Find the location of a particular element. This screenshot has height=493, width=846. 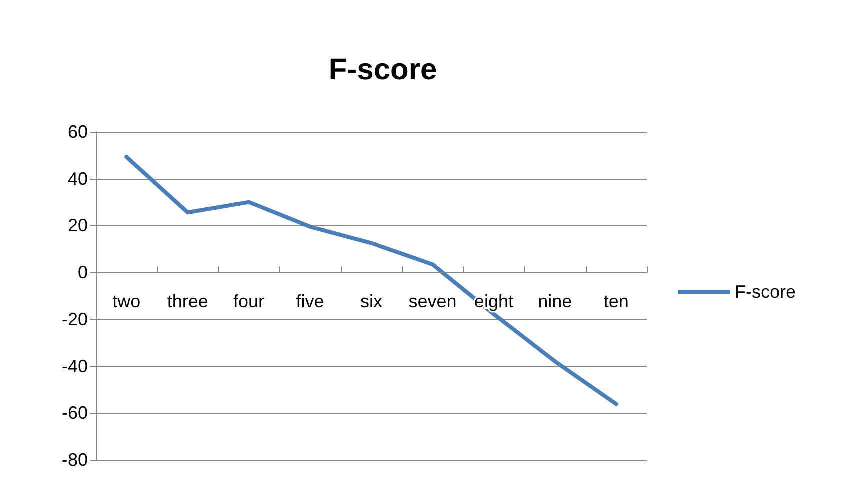

x-tick-label: six is located at coordinates (371, 302).